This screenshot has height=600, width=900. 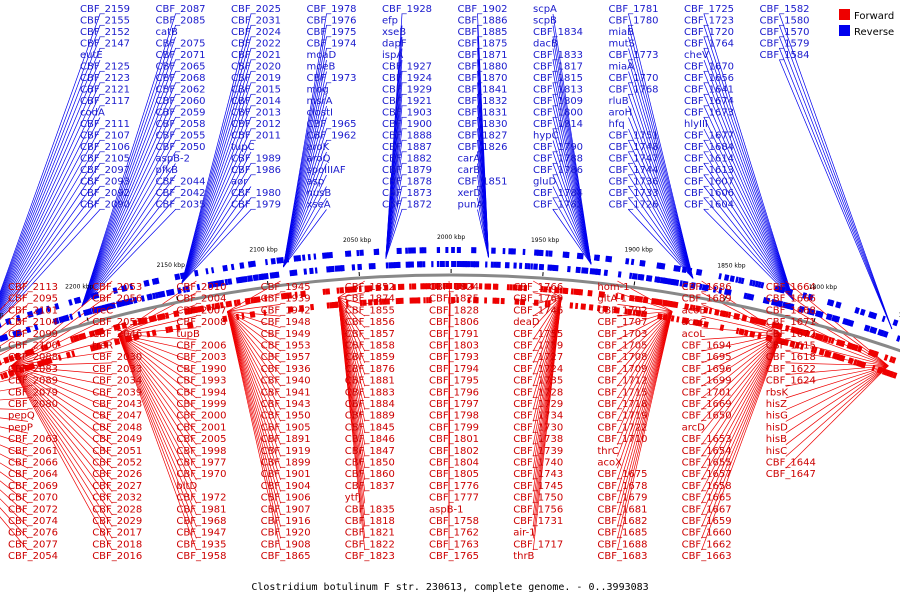 I want to click on forward-gene-label: CBF_2001, so click(x=201, y=427).